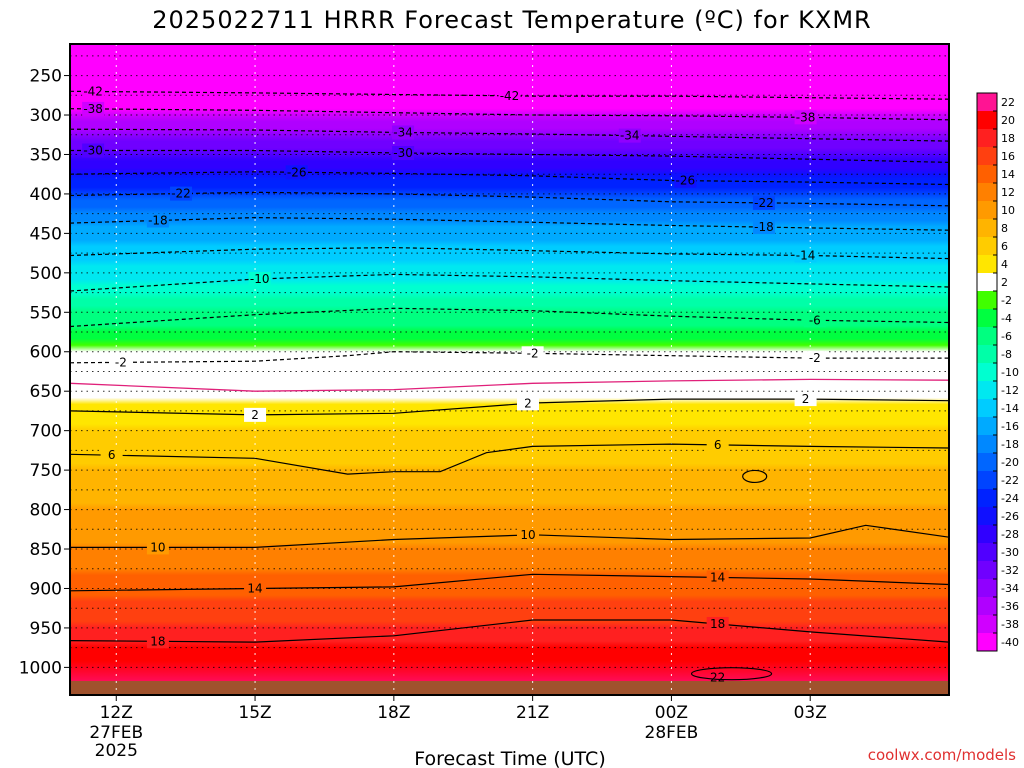 This screenshot has width=1024, height=768. I want to click on x-tick-label: 12Z, so click(116, 713).